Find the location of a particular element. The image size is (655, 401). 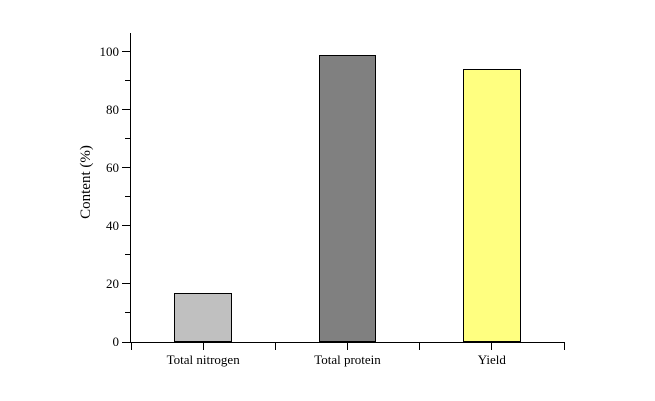

y-tick-label: 80 is located at coordinates (112, 109).